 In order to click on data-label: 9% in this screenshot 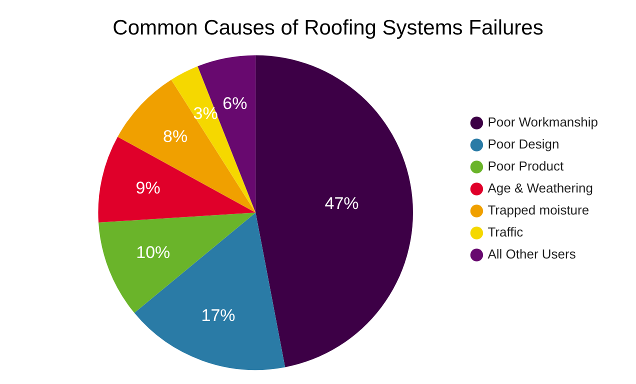, I will do `click(148, 188)`.